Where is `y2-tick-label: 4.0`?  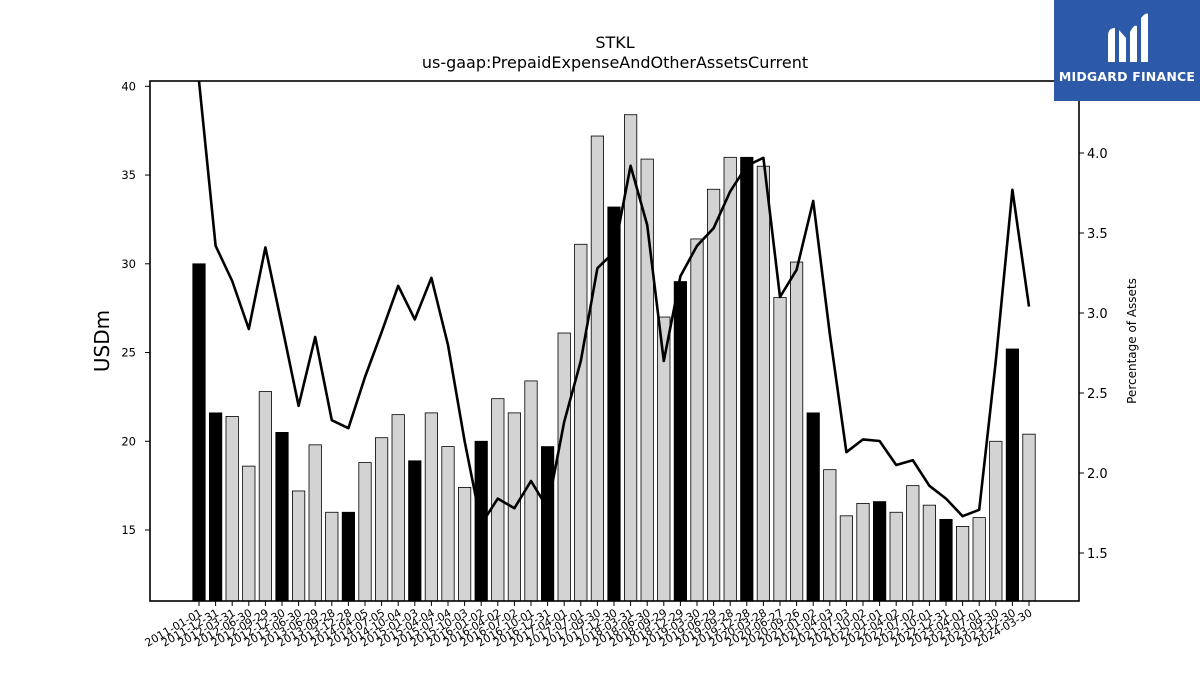
y2-tick-label: 4.0 is located at coordinates (1097, 154).